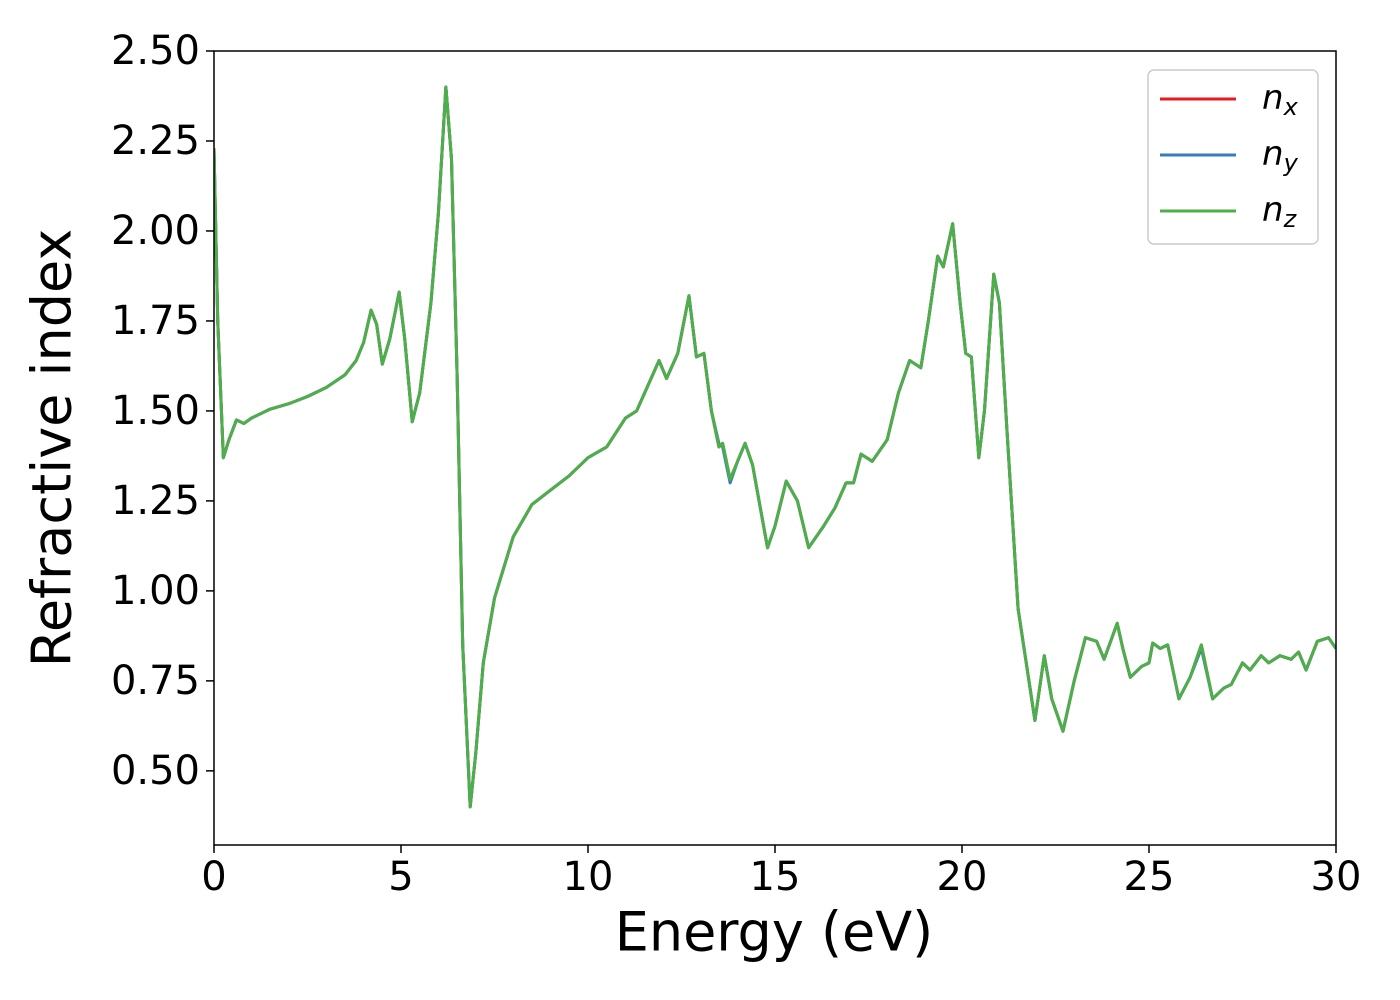 This screenshot has width=1400, height=1000. I want to click on x-tick-label: 0, so click(213, 877).